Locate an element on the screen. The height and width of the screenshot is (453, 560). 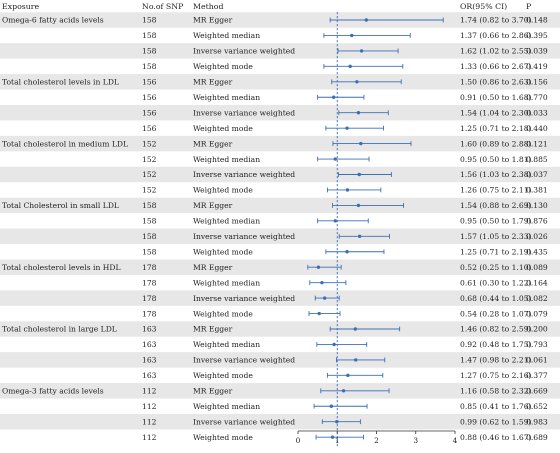
or-ci-text: 0.92 (0.48 to 1.75) is located at coordinates (496, 344).